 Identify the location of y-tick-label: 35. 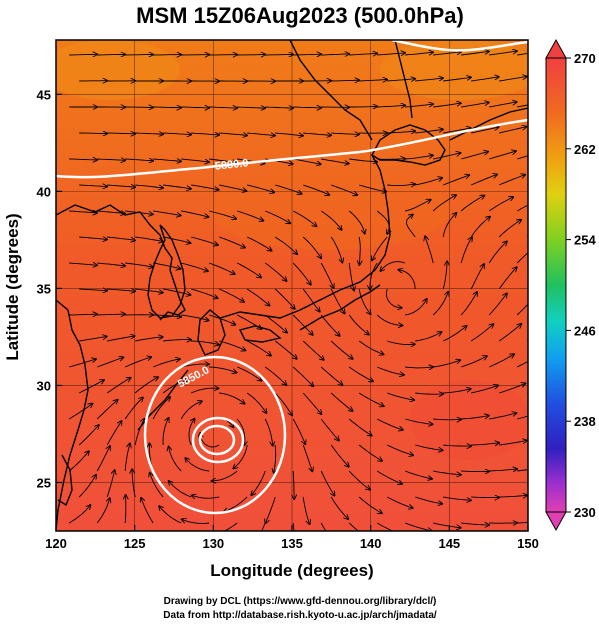
(44, 288).